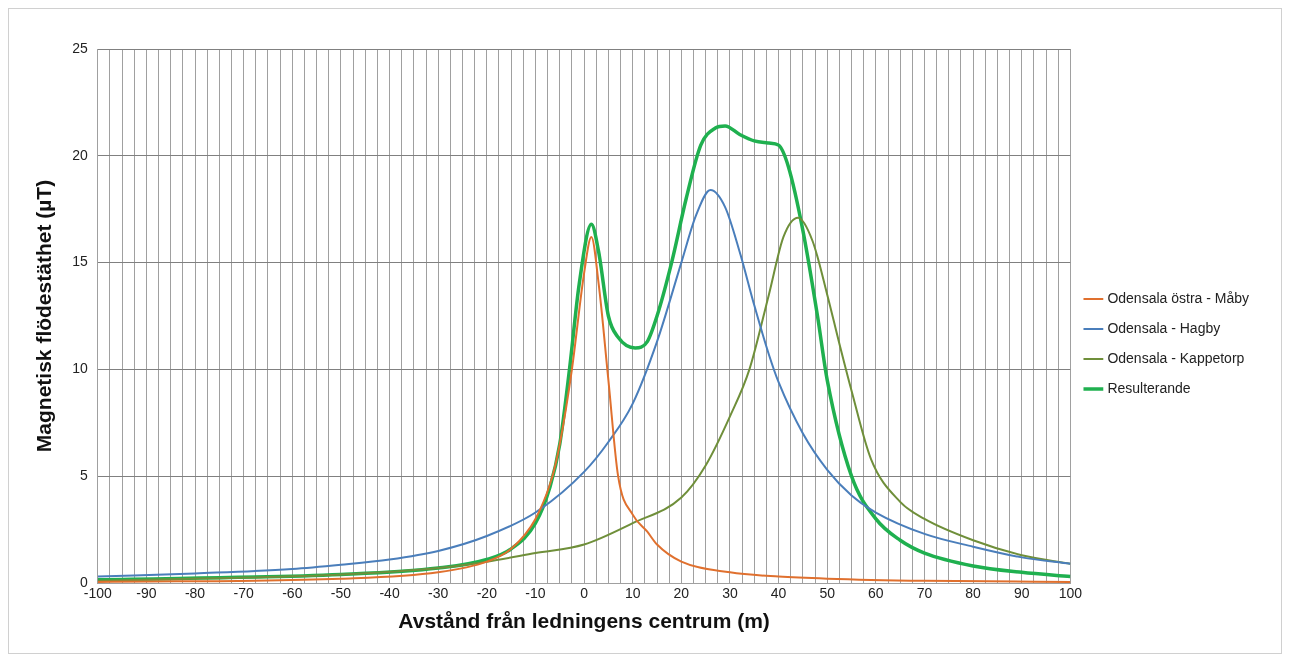  What do you see at coordinates (584, 621) in the screenshot?
I see `x-axis-title: Avstånd från ledningens centrum (m)` at bounding box center [584, 621].